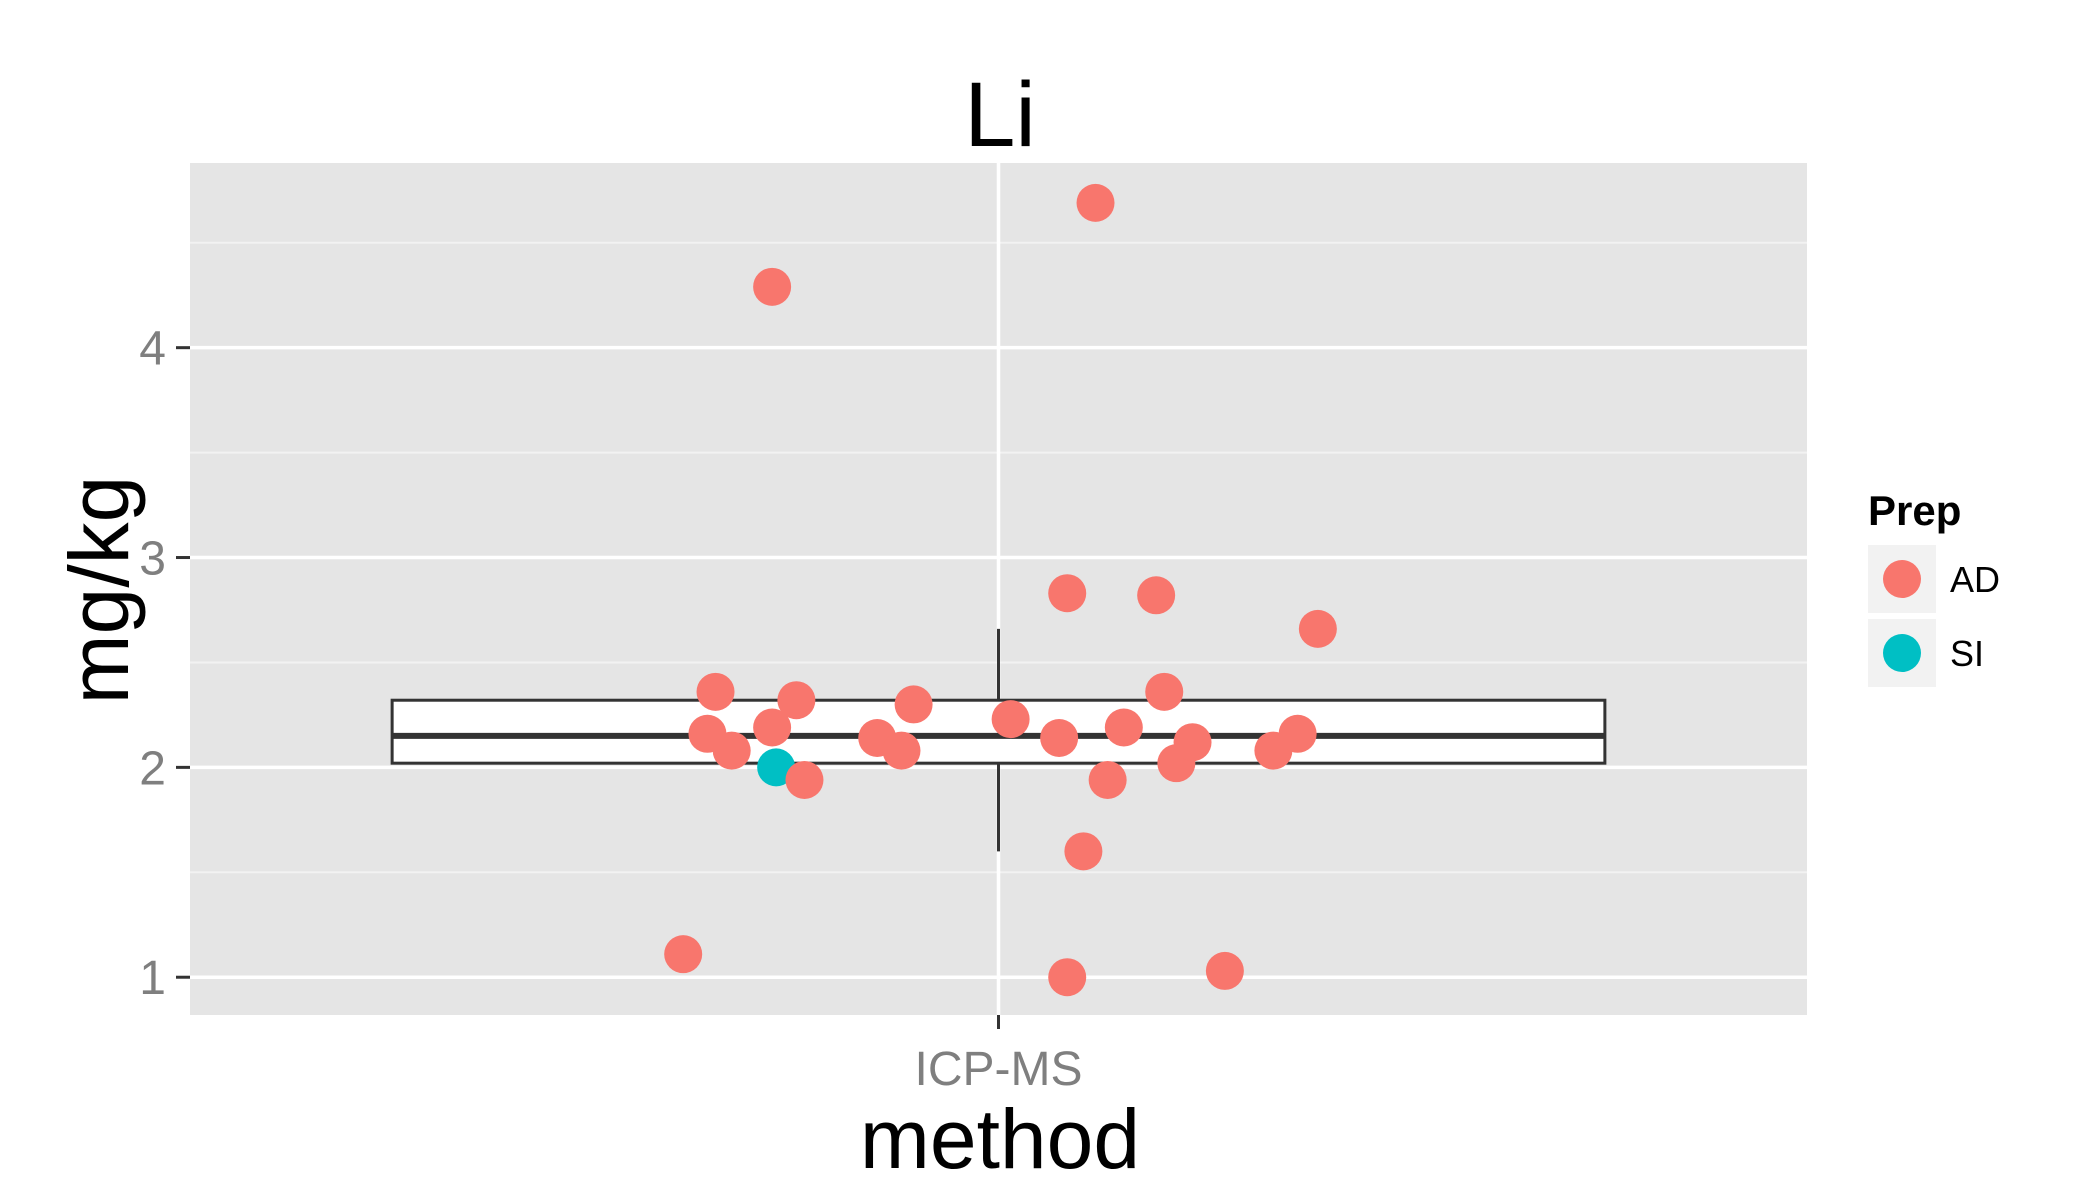  What do you see at coordinates (152, 559) in the screenshot?
I see `y-tick-label: 3` at bounding box center [152, 559].